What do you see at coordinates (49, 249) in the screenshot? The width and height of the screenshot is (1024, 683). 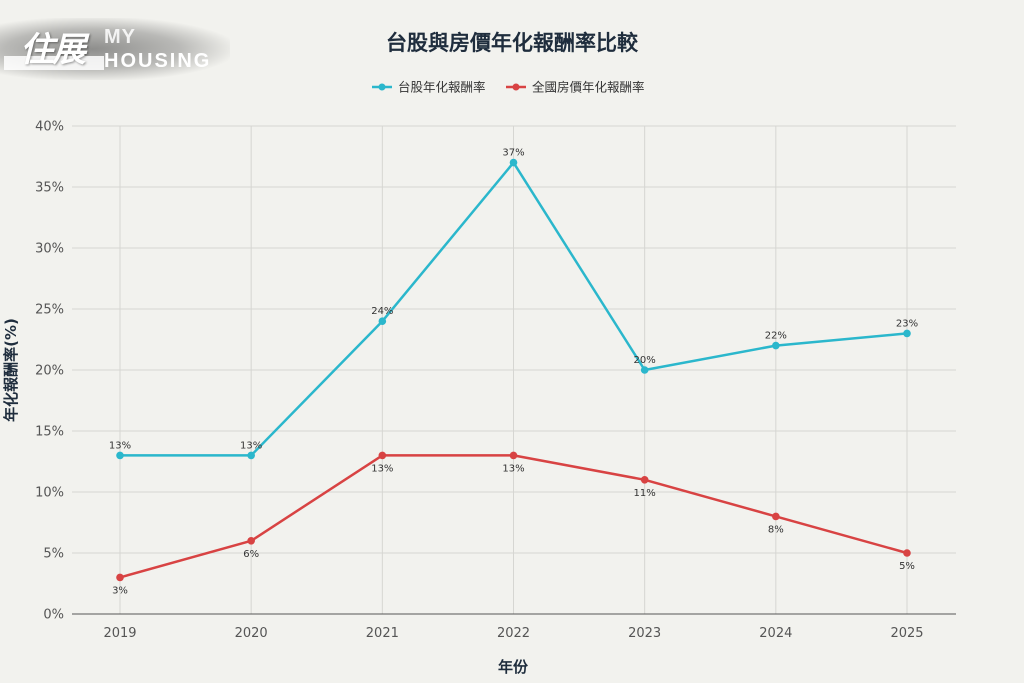 I see `y-tick-label: 30%` at bounding box center [49, 249].